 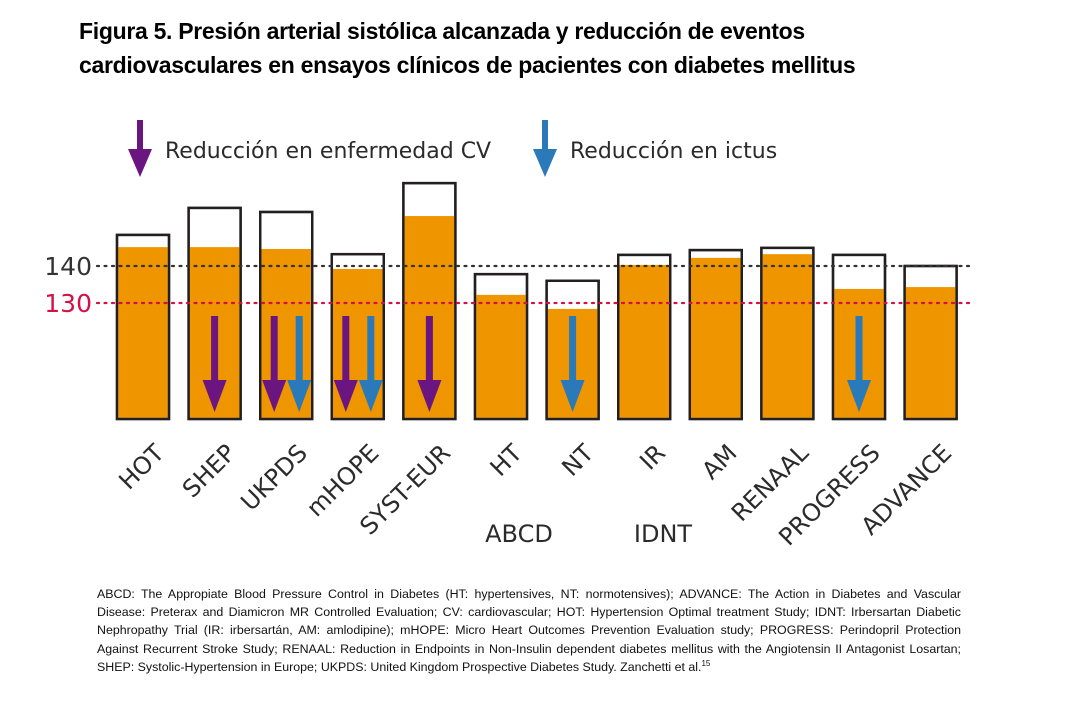 I want to click on legend-stroke-arrow-icon, so click(x=545, y=148).